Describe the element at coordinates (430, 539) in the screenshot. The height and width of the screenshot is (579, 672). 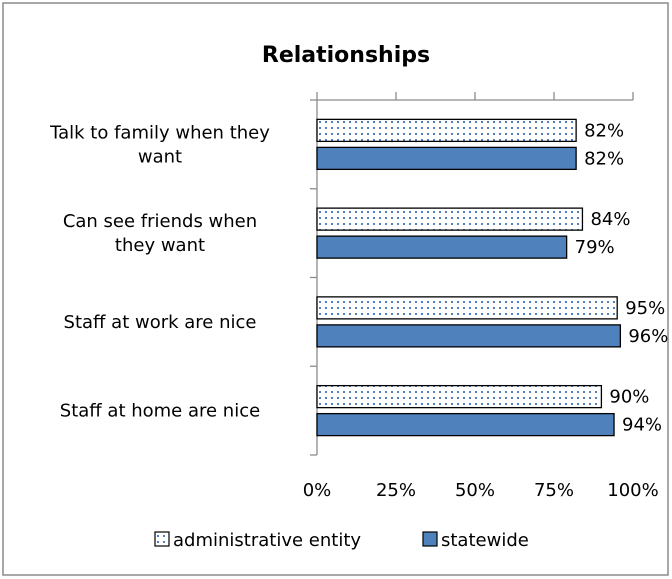
I see `legend-swatch-statewide` at that location.